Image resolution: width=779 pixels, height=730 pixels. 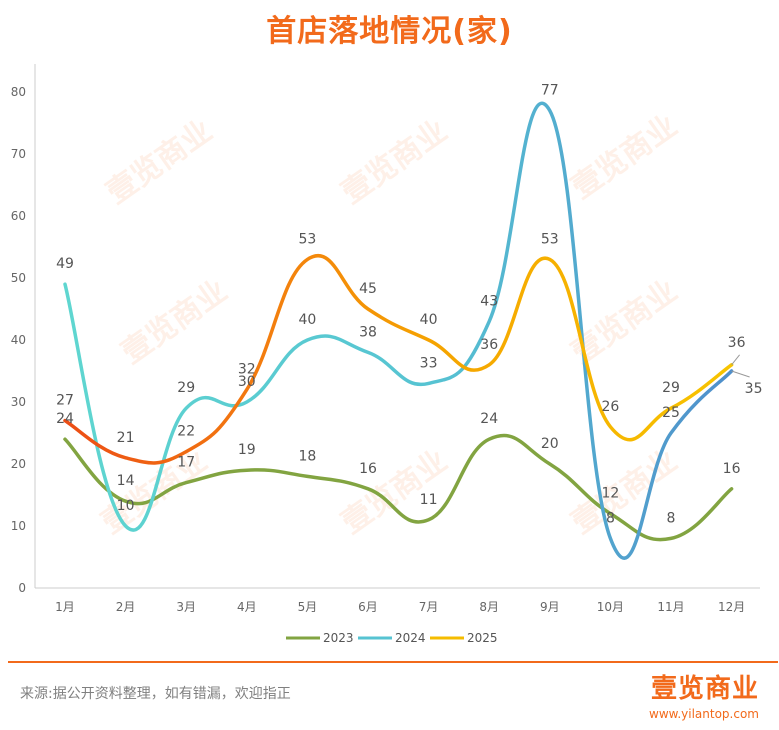 I want to click on data-label-2024: 77, so click(x=550, y=91).